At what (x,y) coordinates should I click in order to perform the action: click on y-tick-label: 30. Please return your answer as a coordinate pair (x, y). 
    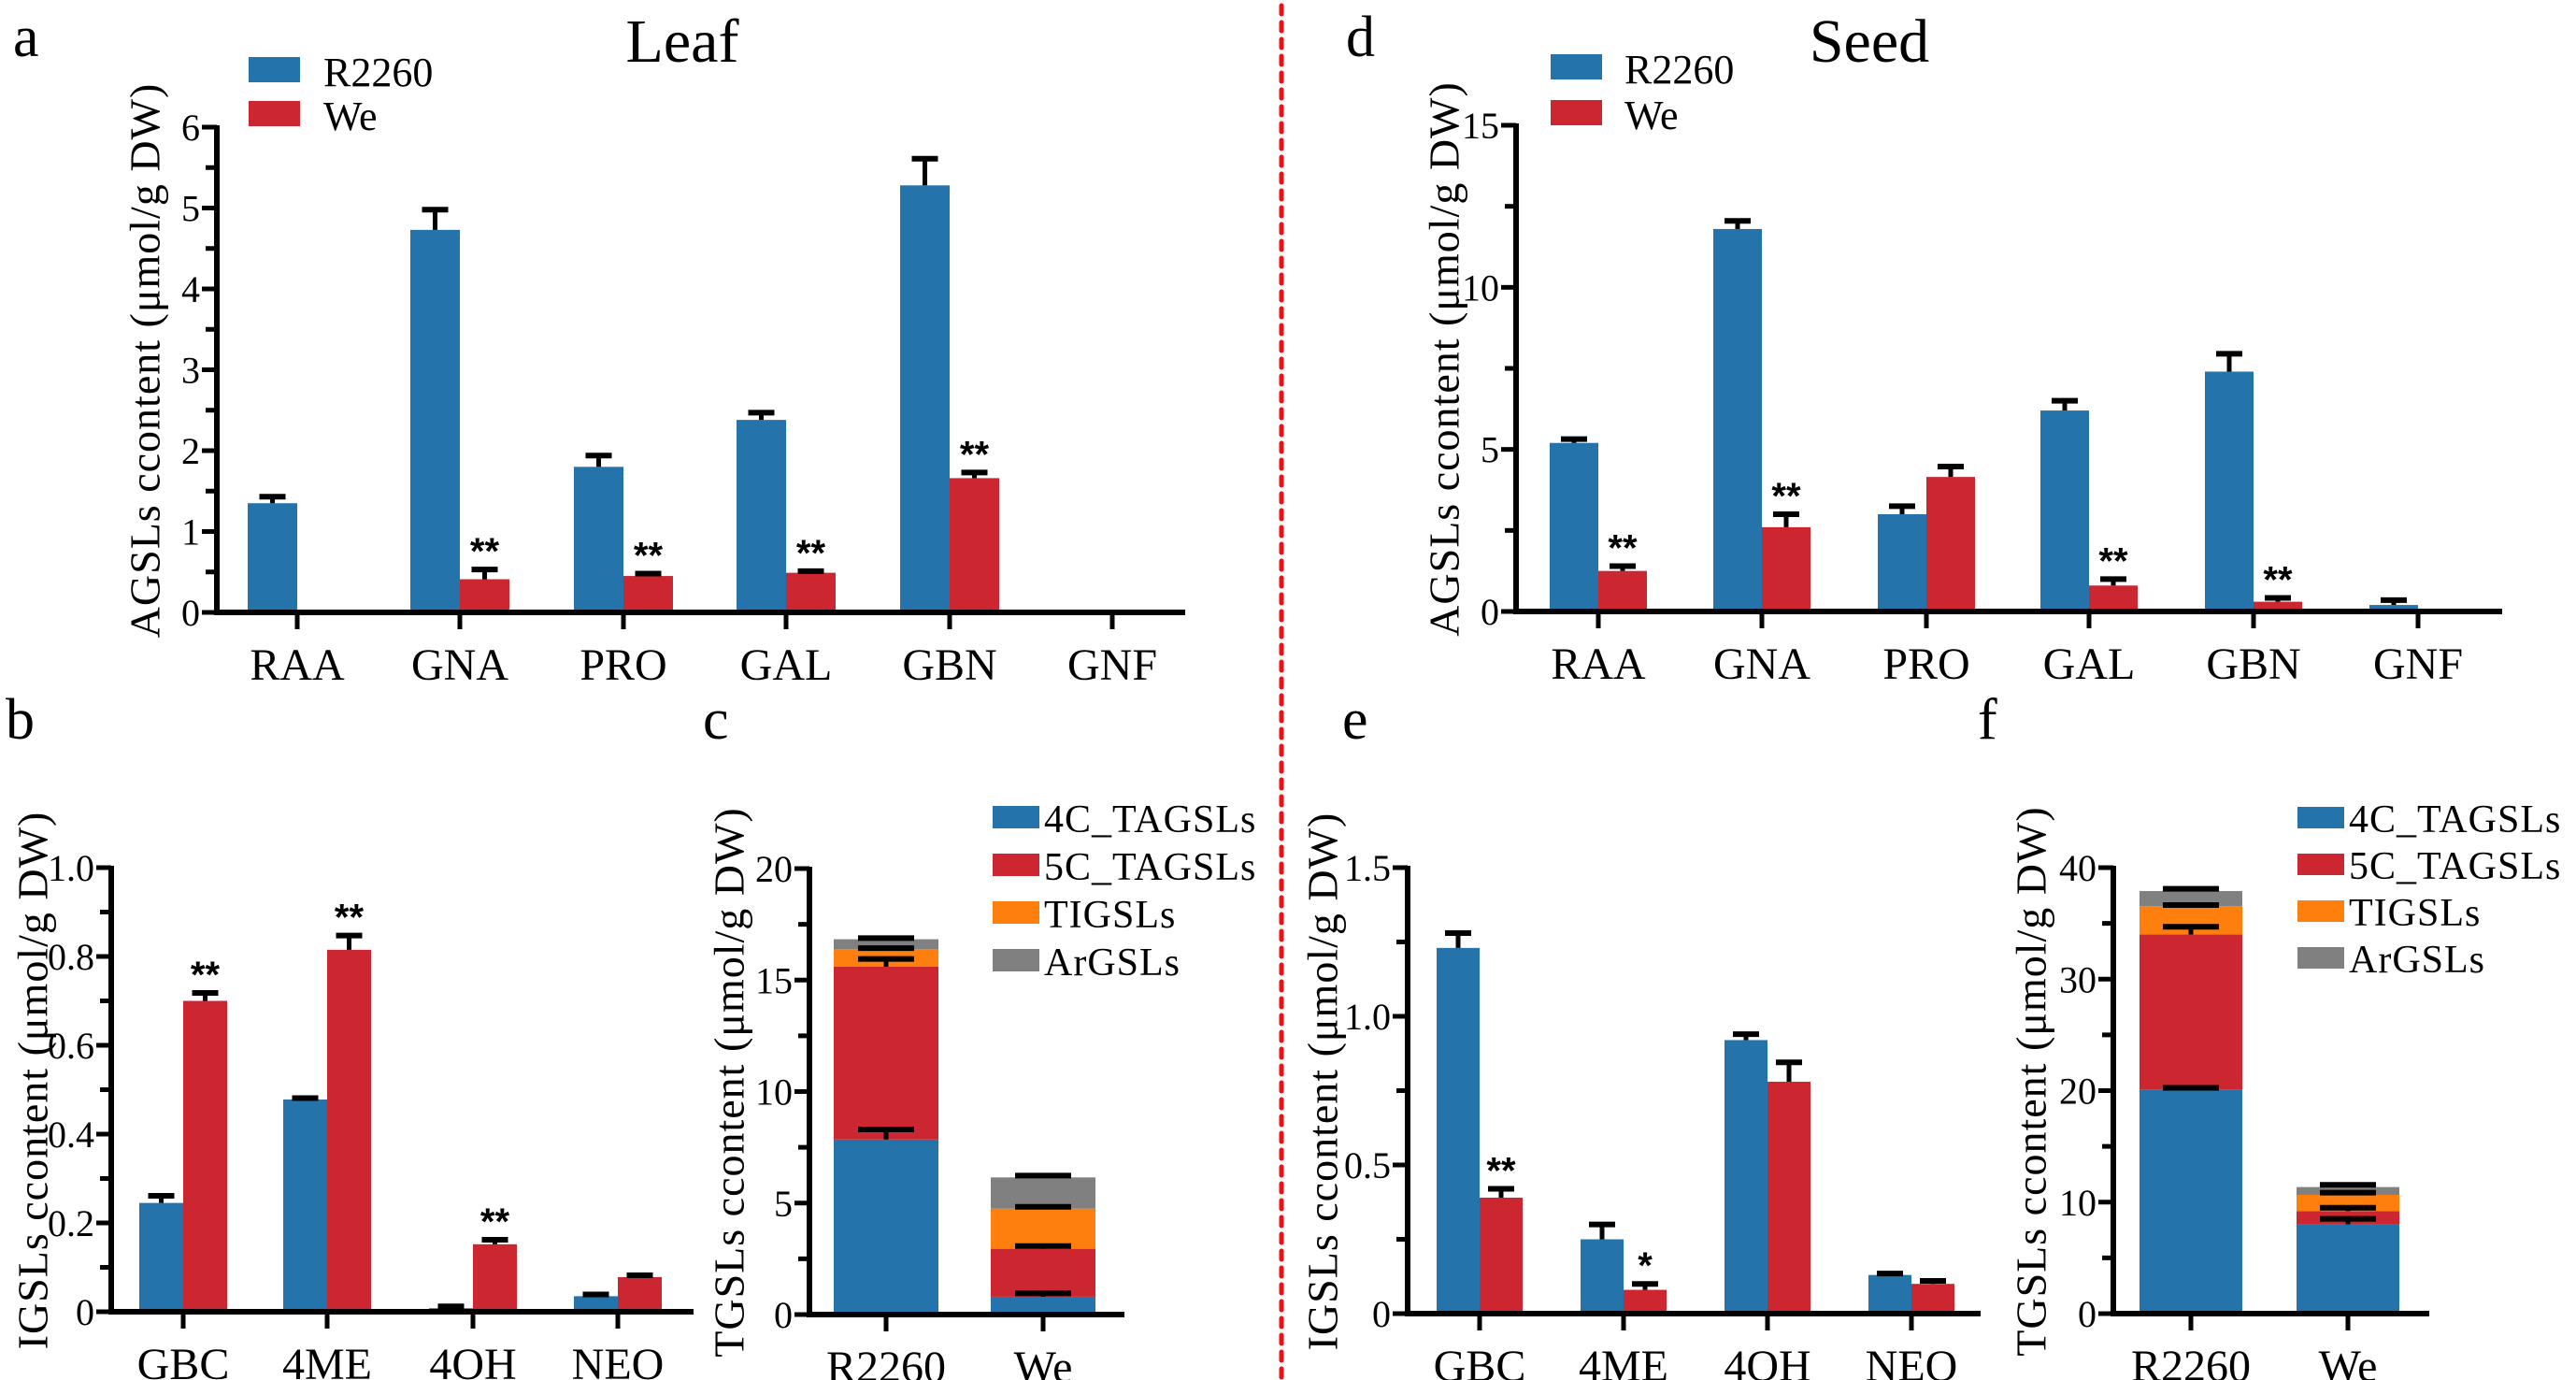
    Looking at the image, I should click on (2078, 979).